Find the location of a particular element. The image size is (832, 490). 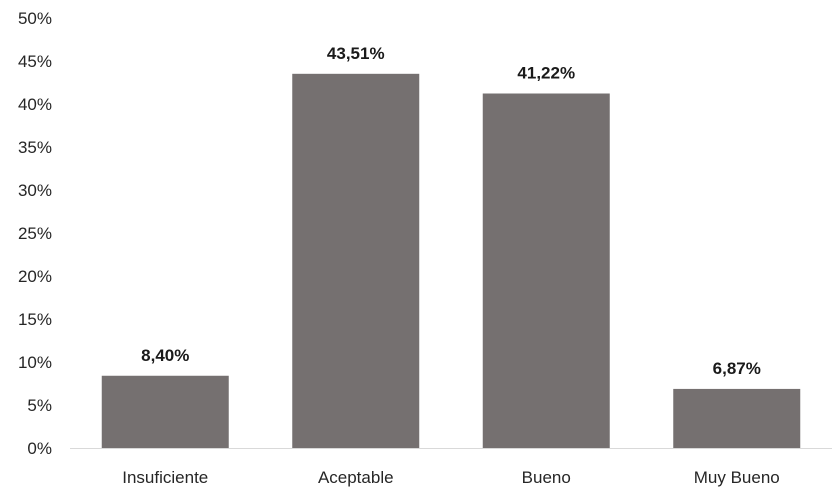

bar-bueno is located at coordinates (546, 271).